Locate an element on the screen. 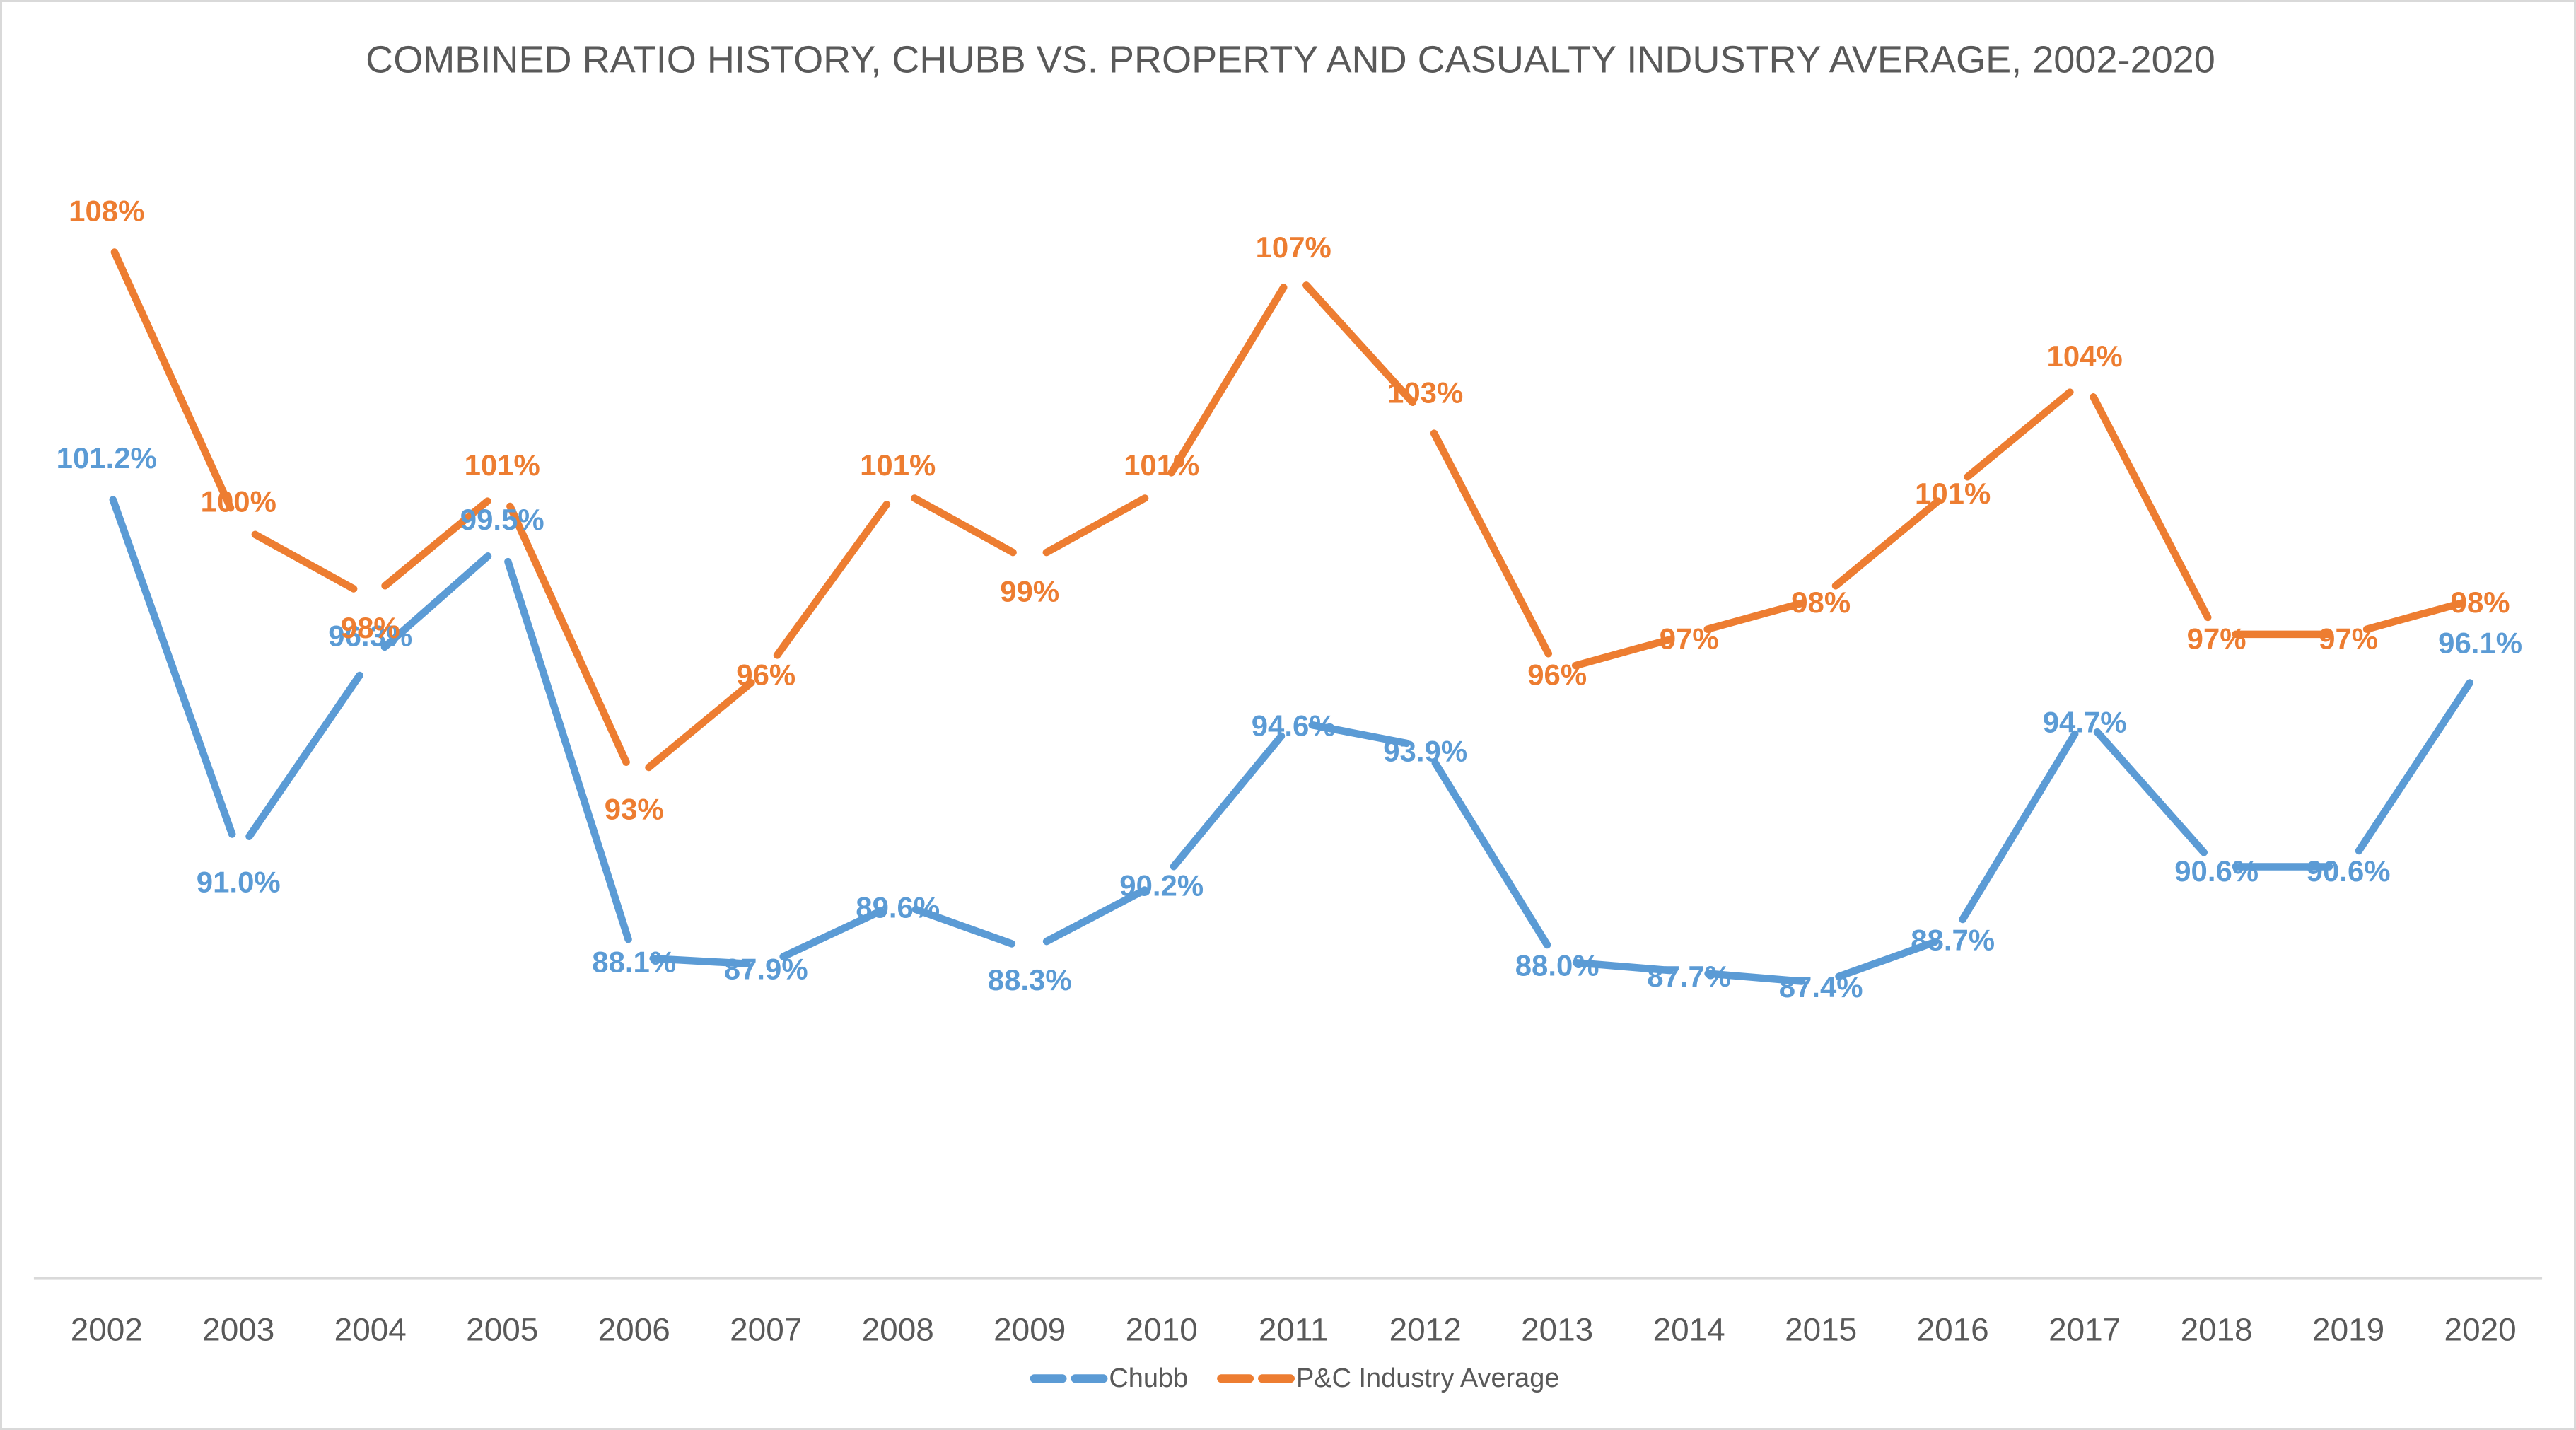 This screenshot has width=2576, height=1430. chubb-data-label: 93.9% is located at coordinates (1425, 751).